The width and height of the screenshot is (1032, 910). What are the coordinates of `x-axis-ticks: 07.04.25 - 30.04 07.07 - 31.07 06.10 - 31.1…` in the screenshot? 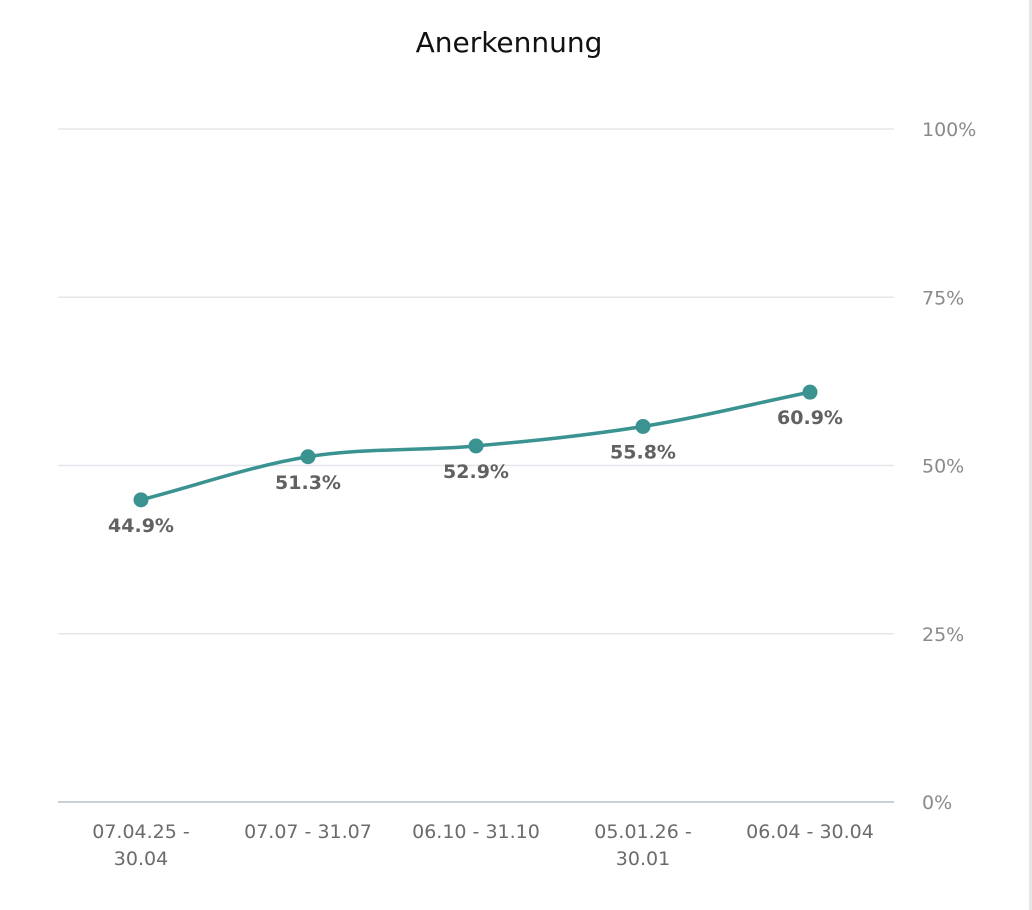 It's located at (483, 845).